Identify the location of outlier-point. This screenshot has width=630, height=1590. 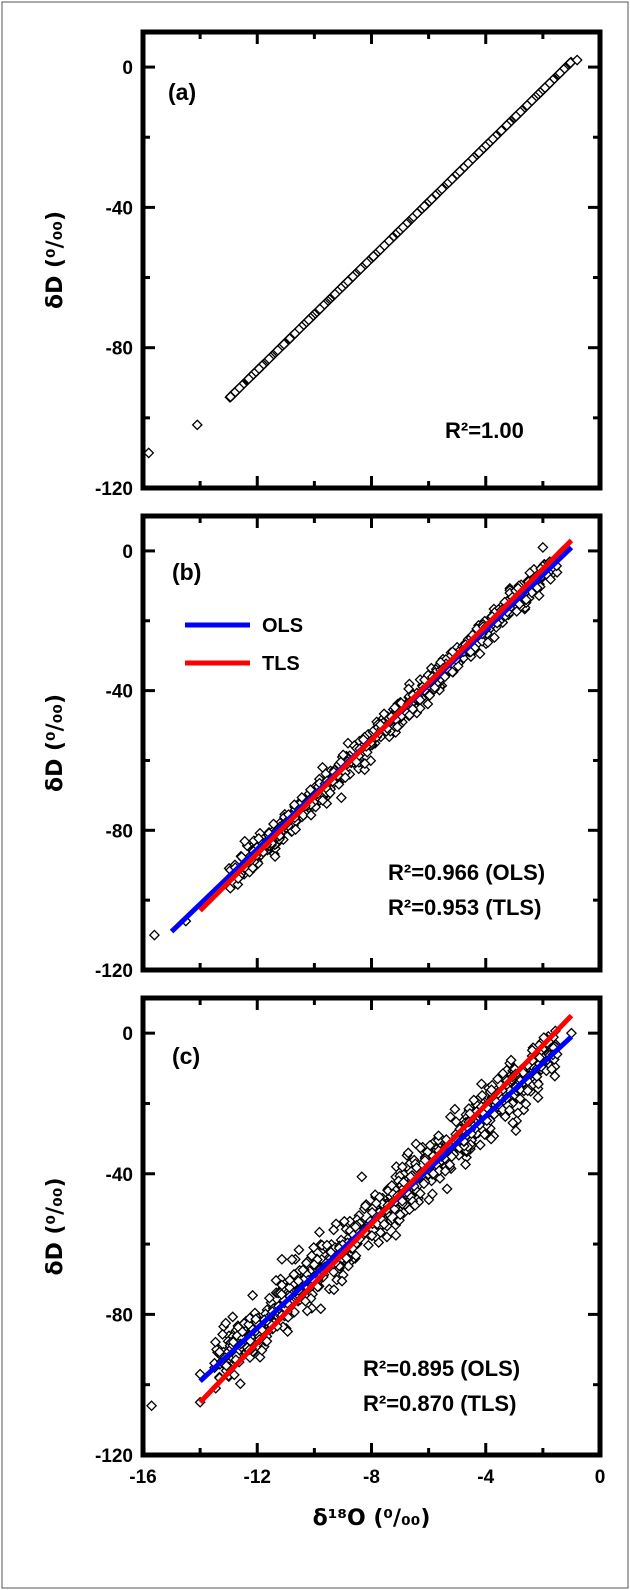
(577, 60).